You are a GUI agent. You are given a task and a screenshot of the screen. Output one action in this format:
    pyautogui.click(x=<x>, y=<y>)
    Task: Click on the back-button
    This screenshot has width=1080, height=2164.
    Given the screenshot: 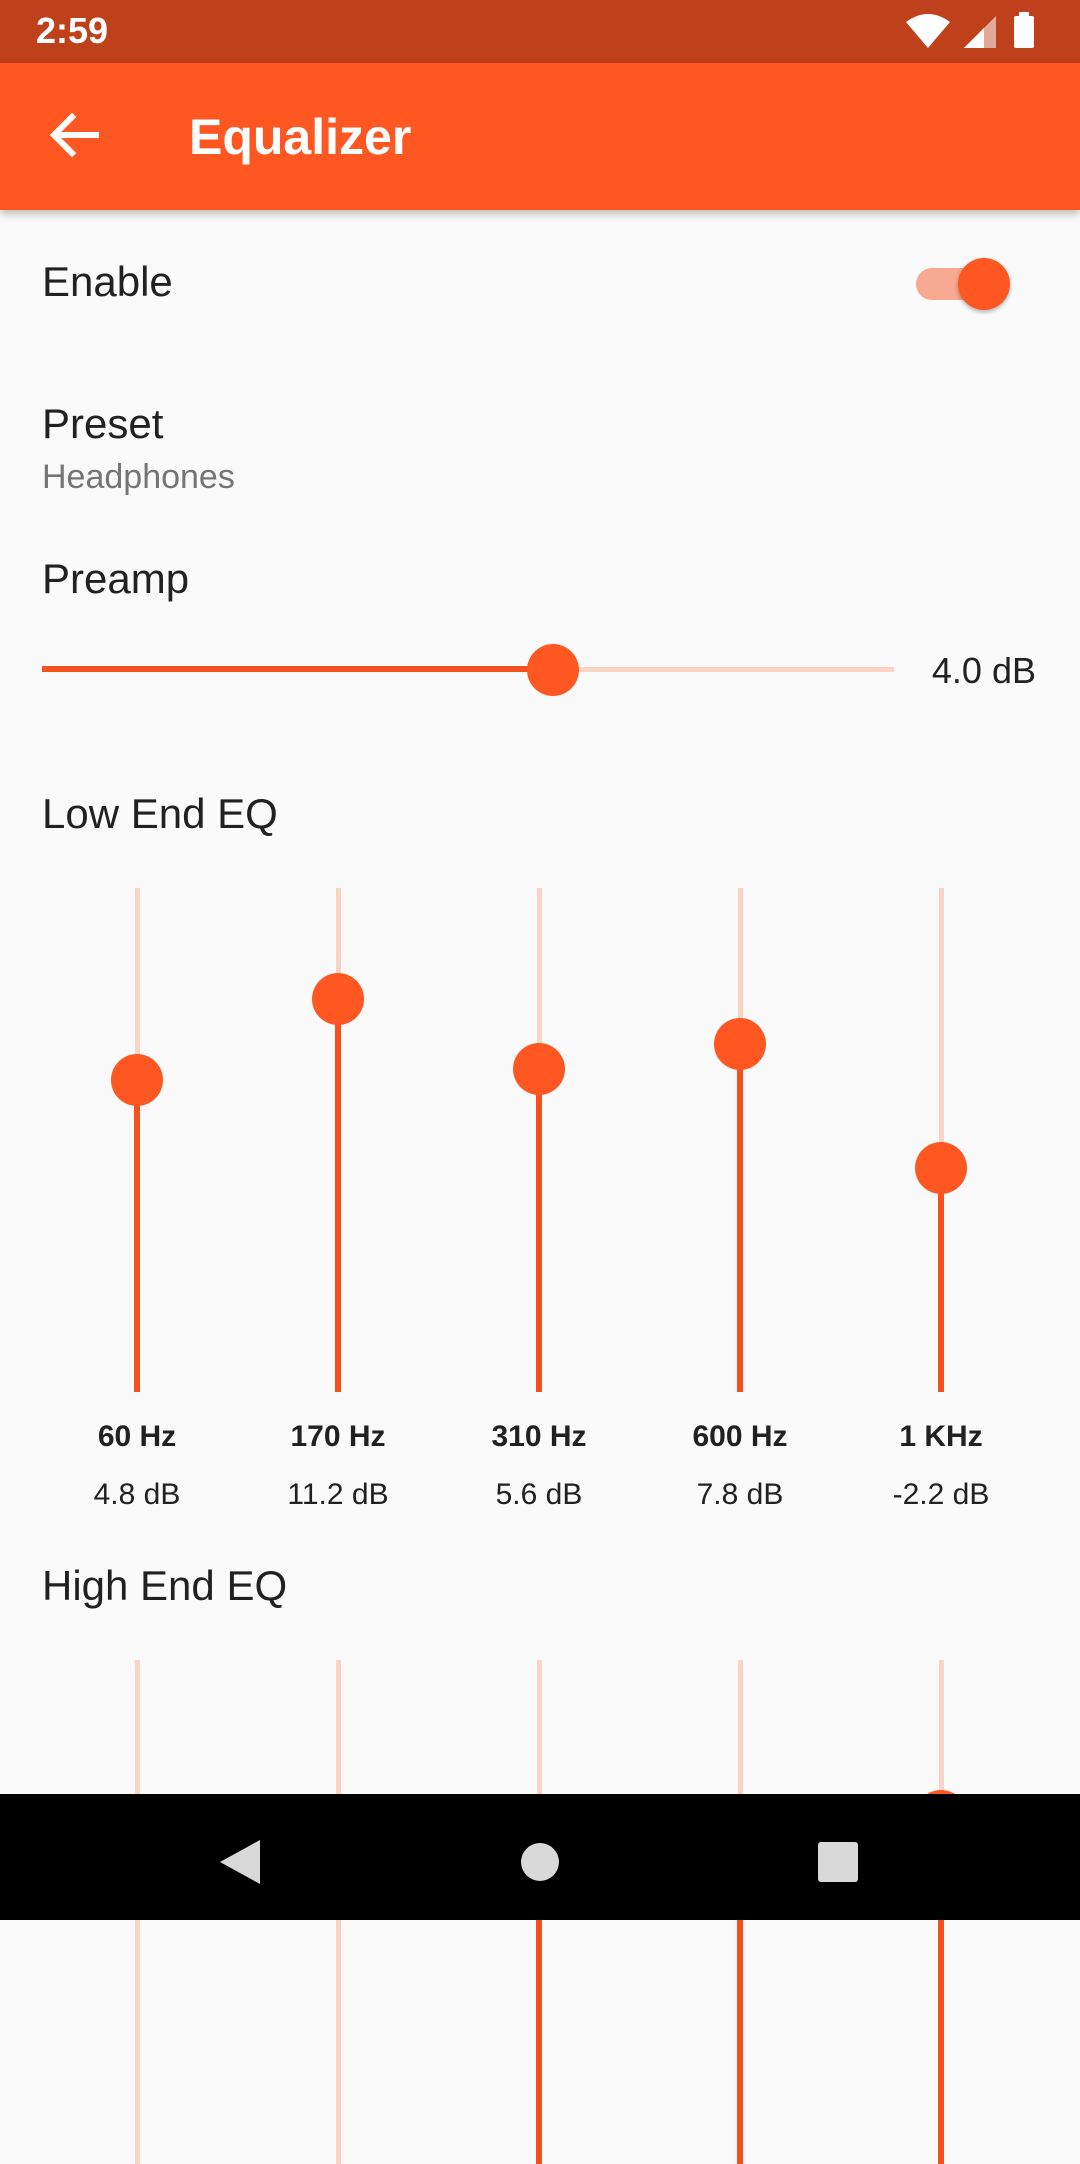 What is the action you would take?
    pyautogui.click(x=74, y=135)
    